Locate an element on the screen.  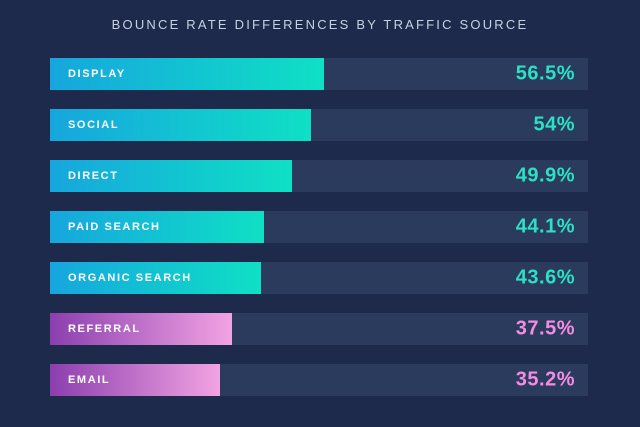
bar-value: 43.6% is located at coordinates (545, 277).